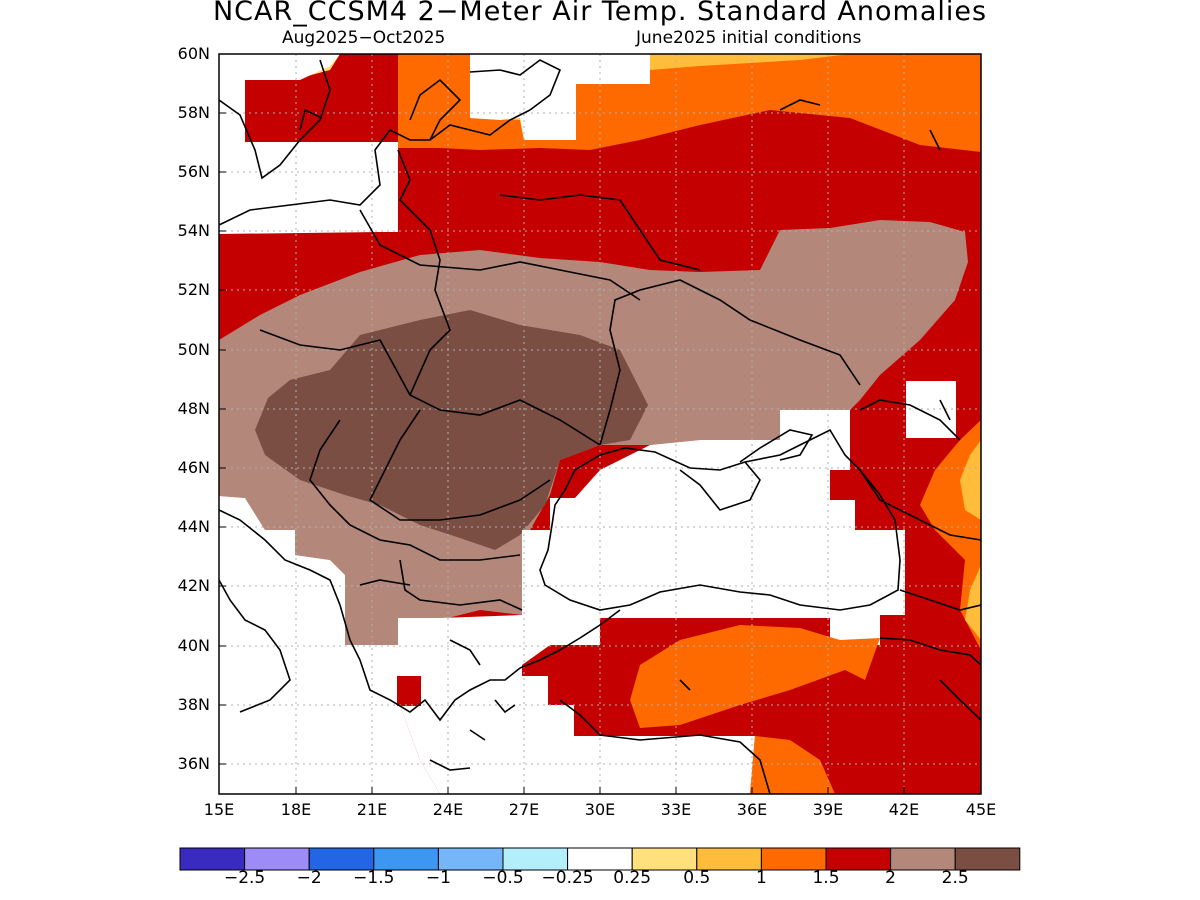 Image resolution: width=1200 pixels, height=900 pixels. I want to click on colorbar-label: 2.5, so click(955, 878).